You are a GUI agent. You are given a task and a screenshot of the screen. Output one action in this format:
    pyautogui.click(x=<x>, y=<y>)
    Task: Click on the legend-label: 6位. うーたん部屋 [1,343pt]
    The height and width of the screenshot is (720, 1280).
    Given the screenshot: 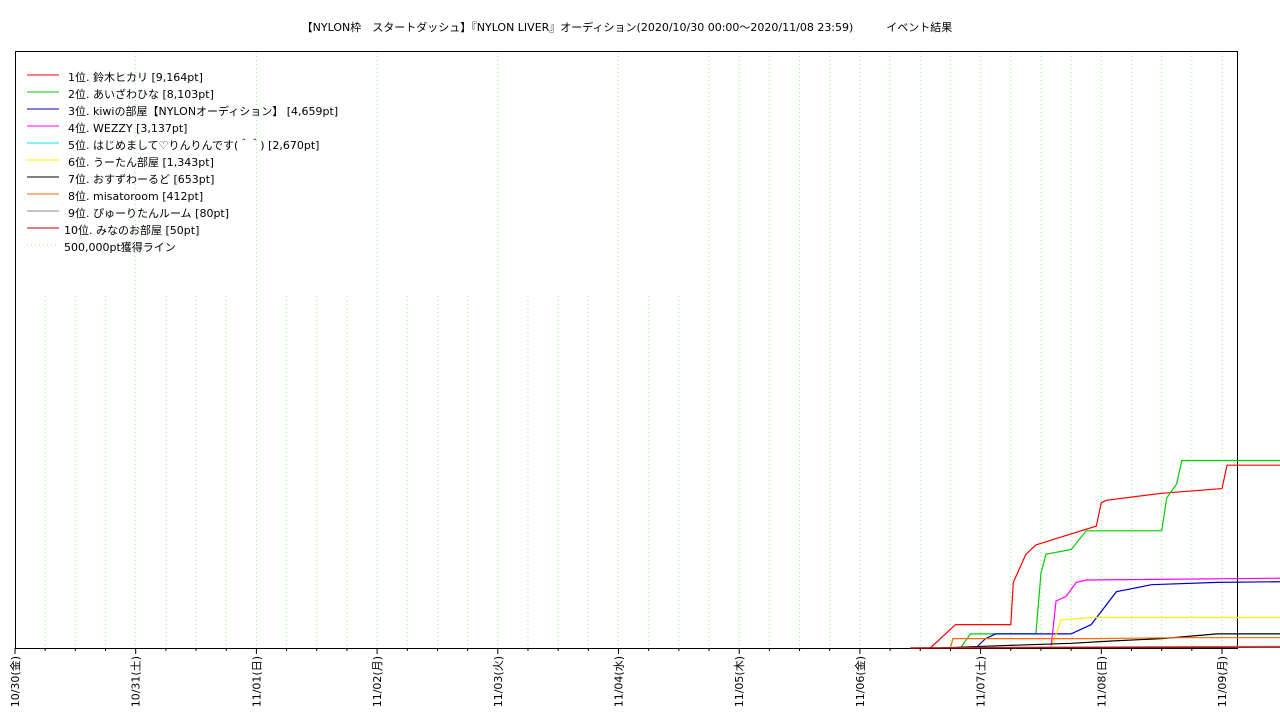 What is the action you would take?
    pyautogui.click(x=141, y=162)
    